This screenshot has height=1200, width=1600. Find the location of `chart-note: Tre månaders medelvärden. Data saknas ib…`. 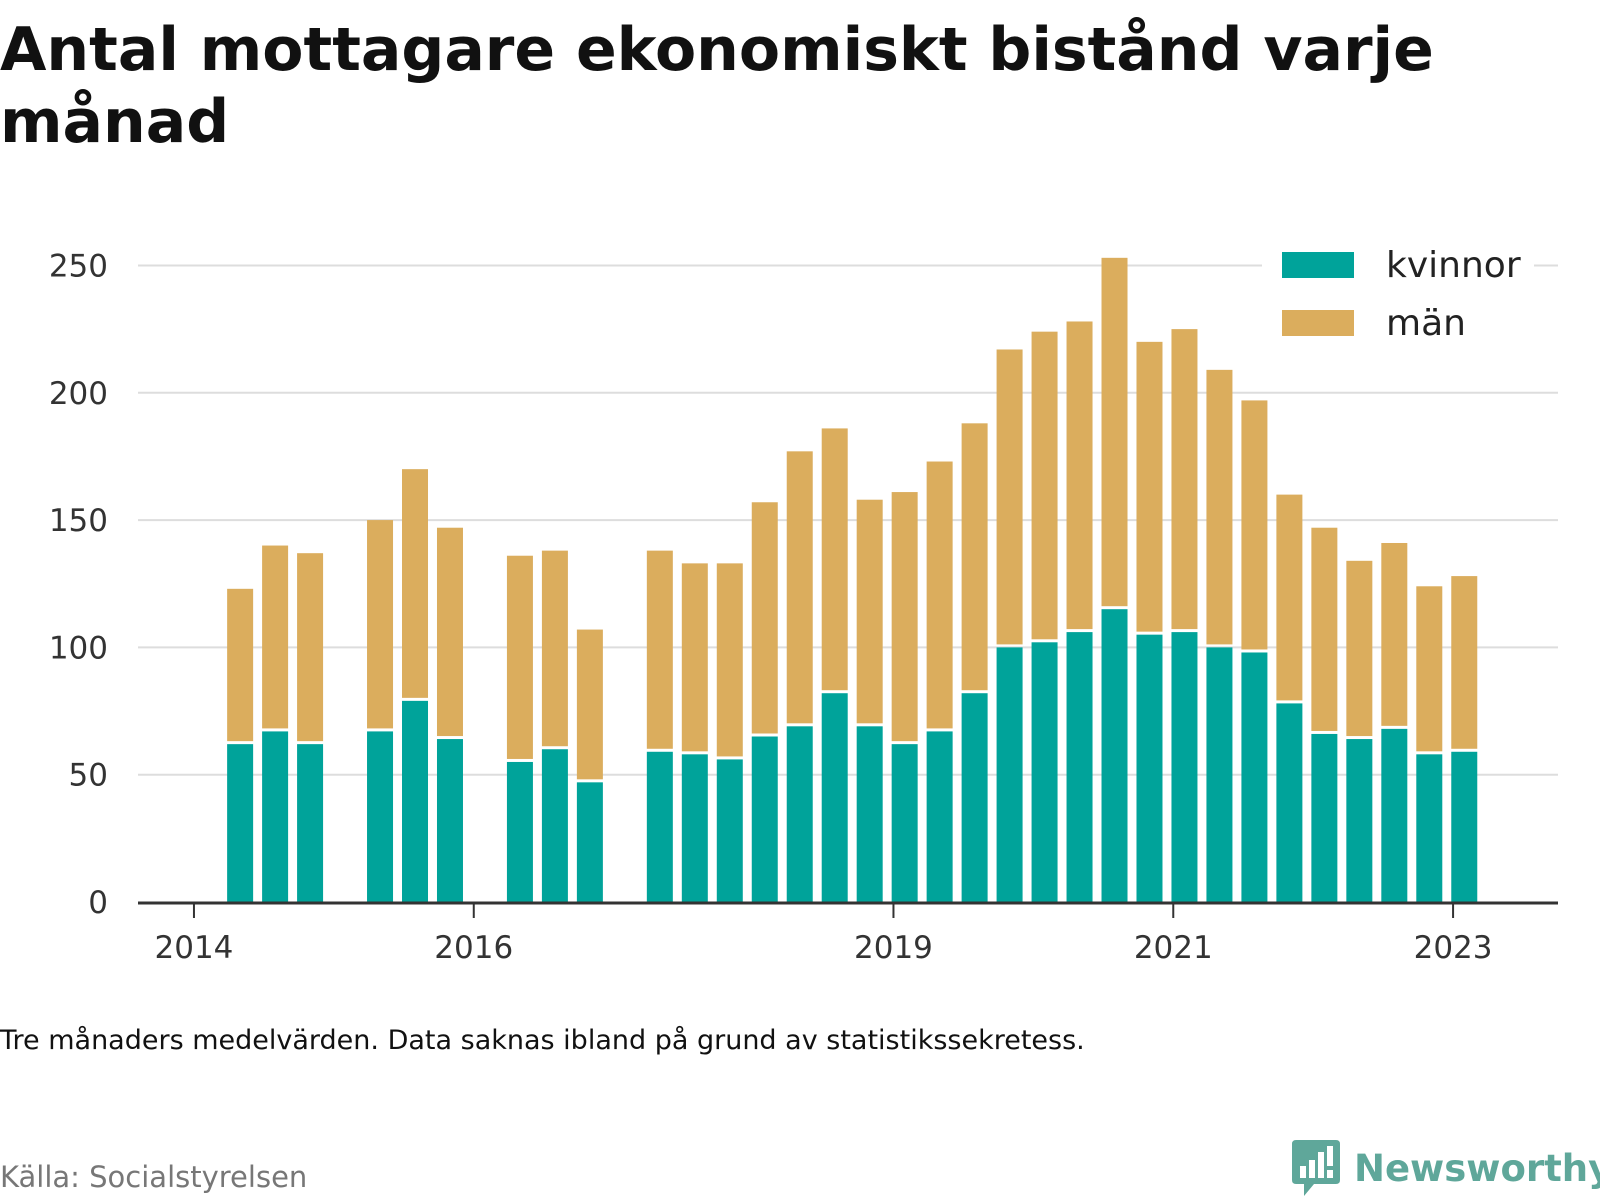

chart-note: Tre månaders medelvärden. Data saknas ib… is located at coordinates (542, 1040).